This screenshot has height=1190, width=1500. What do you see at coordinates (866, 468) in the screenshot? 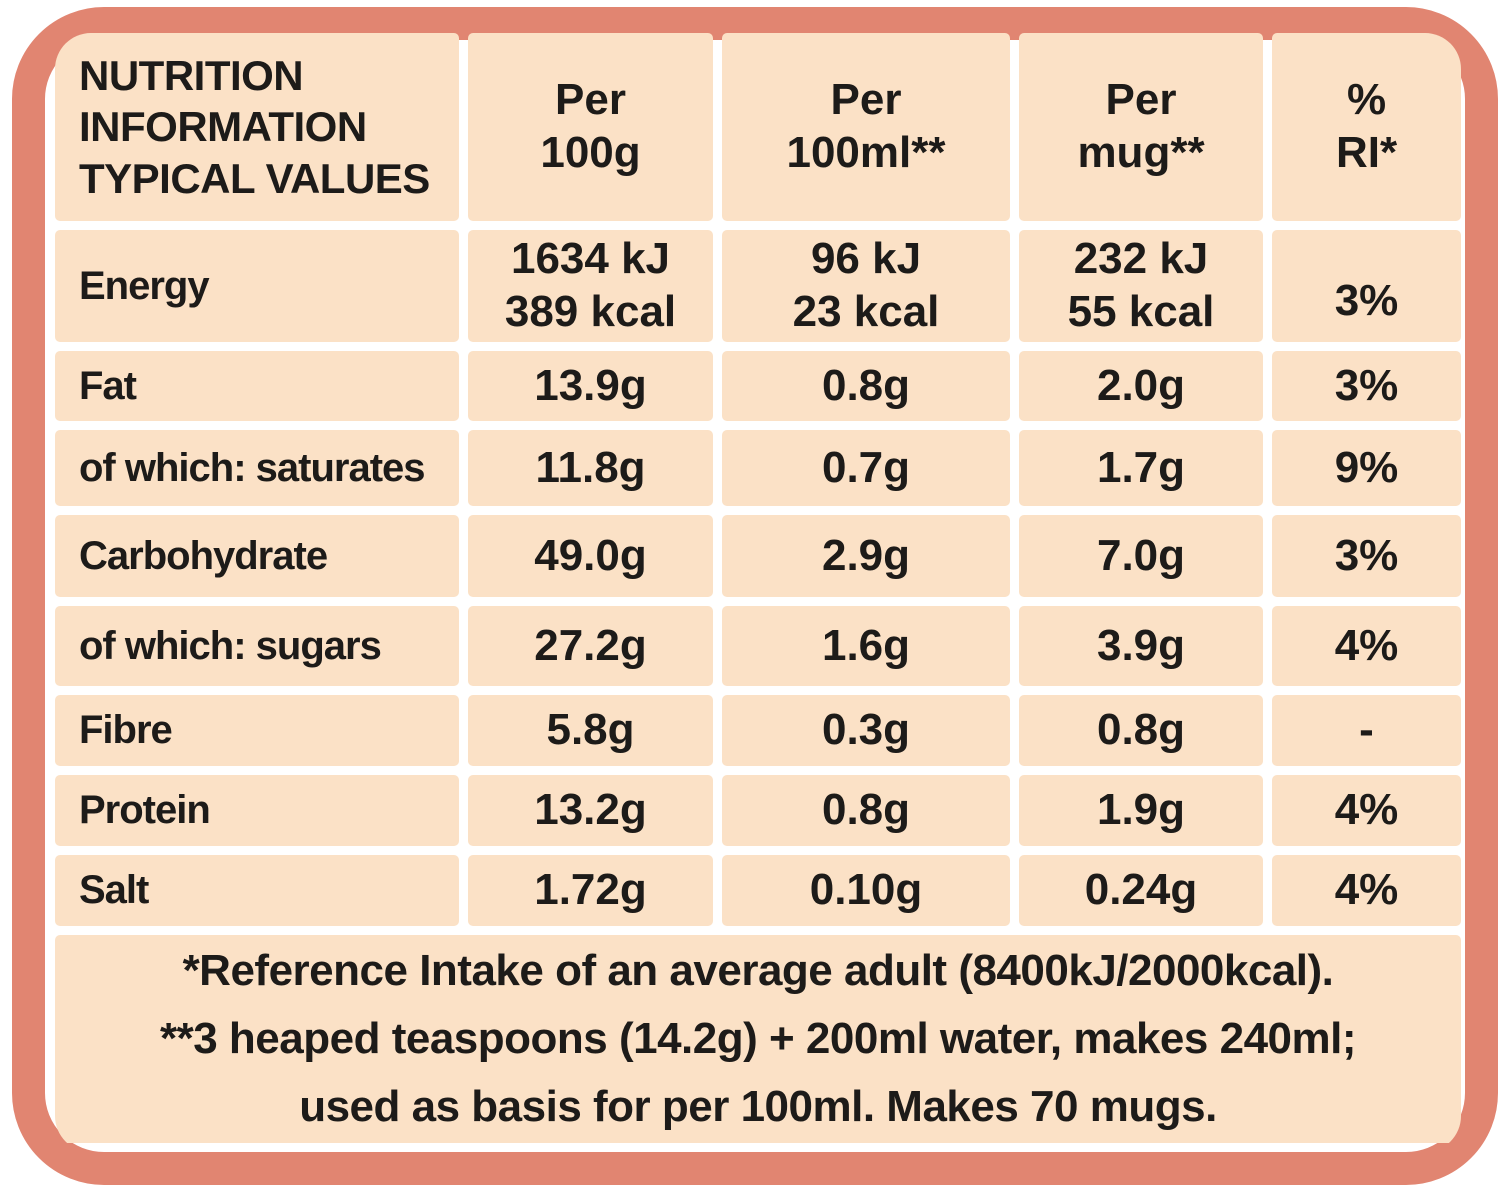
I see `row-saturates-per-100ml: 0.7g` at bounding box center [866, 468].